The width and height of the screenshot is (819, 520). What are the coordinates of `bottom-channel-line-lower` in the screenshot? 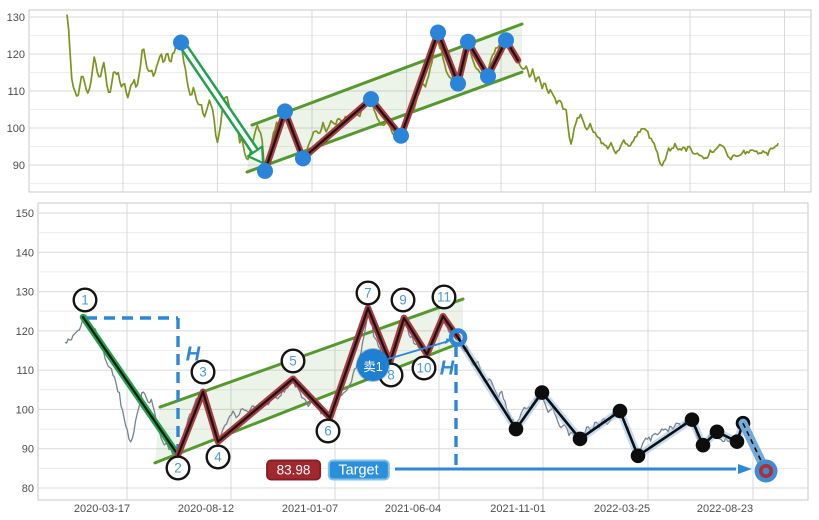 It's located at (309, 402).